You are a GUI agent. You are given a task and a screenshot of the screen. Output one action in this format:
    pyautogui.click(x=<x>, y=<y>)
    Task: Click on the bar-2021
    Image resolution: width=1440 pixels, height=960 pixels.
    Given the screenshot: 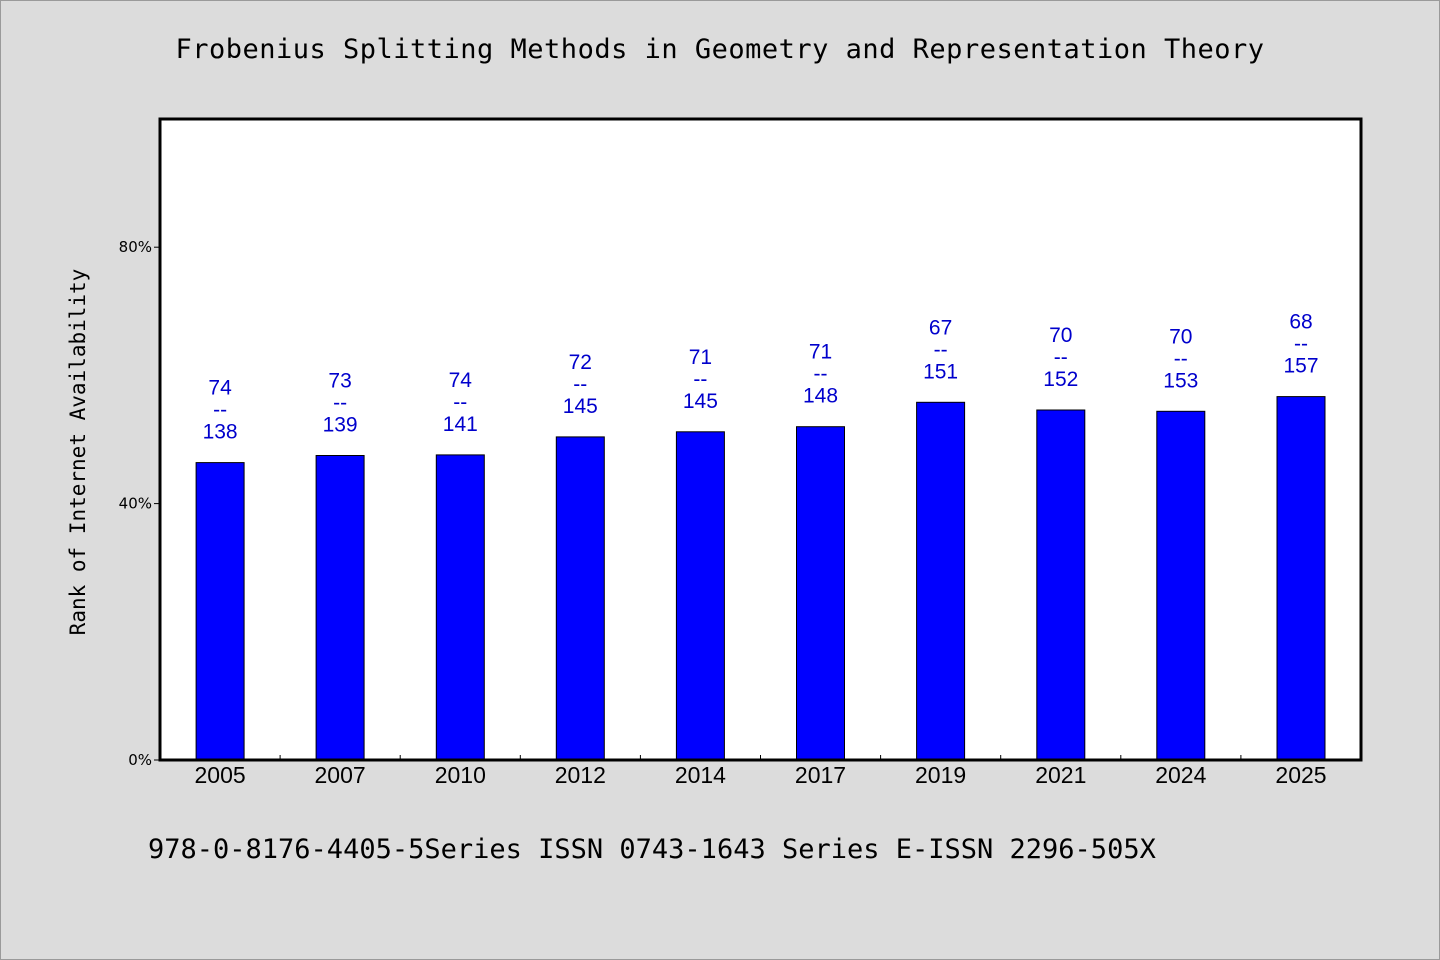 What is the action you would take?
    pyautogui.click(x=1061, y=585)
    